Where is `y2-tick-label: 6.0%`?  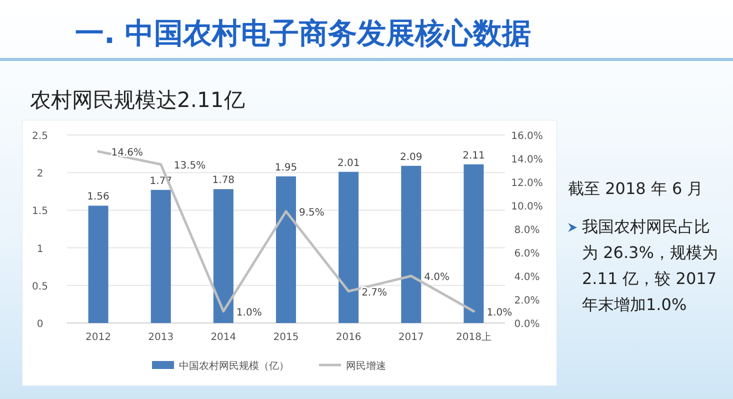
y2-tick-label: 6.0% is located at coordinates (527, 254).